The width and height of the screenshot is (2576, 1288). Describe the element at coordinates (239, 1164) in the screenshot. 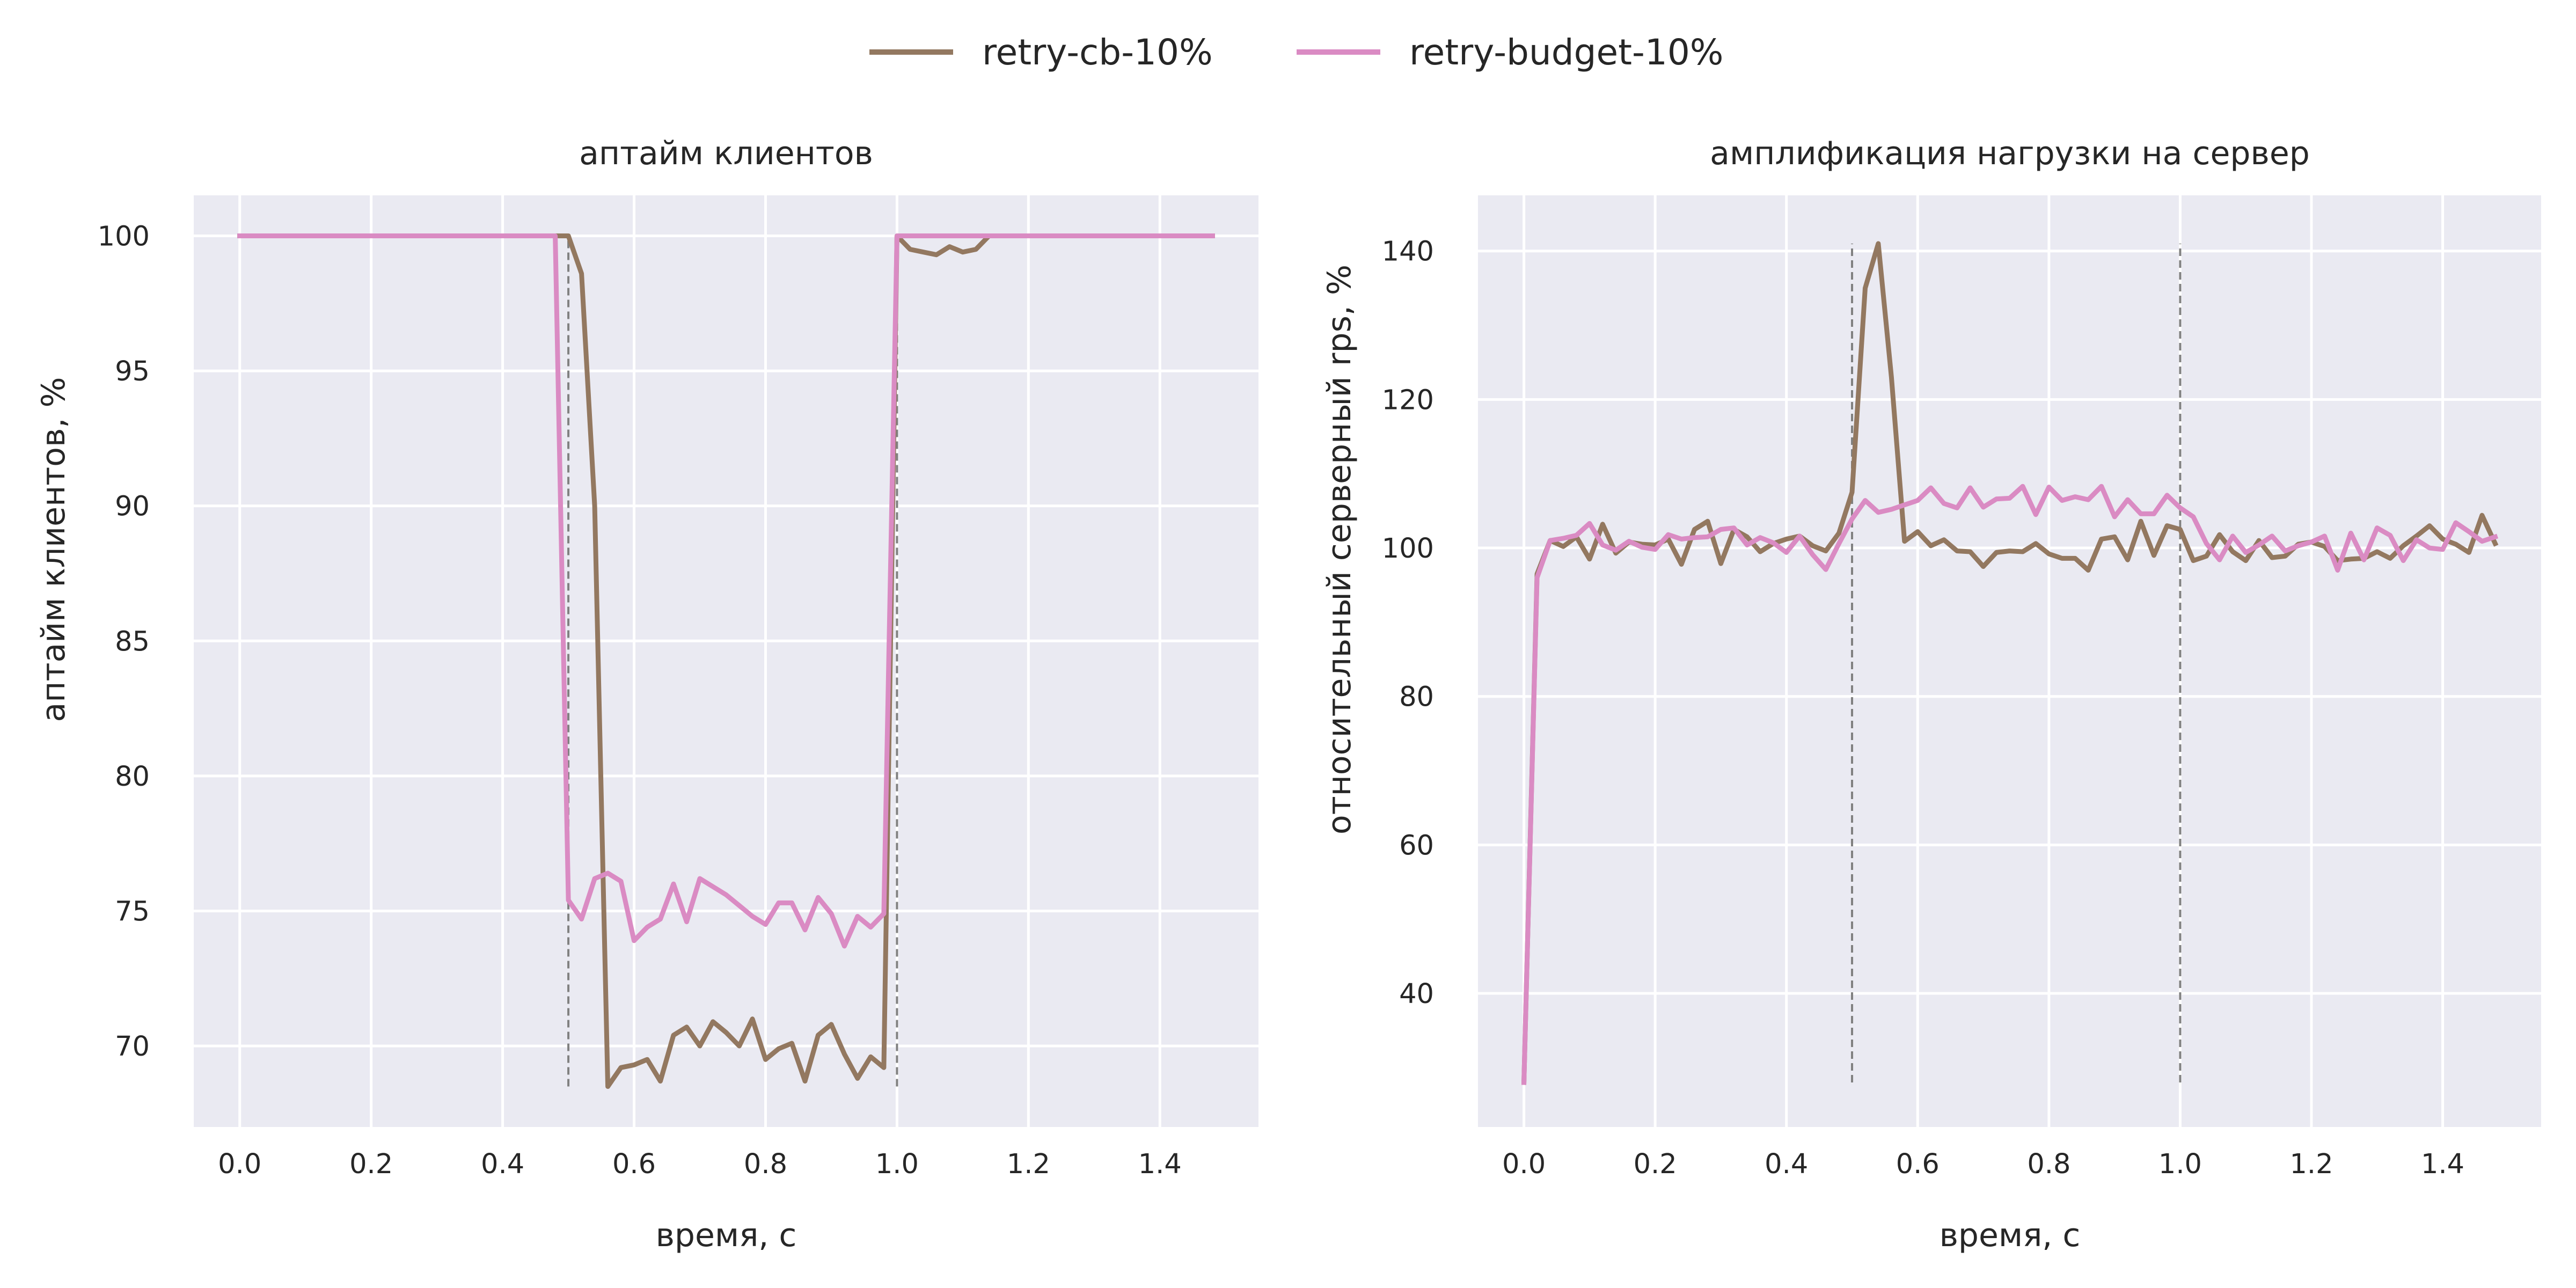

I see `left-panel-x-tick-label: 0.0` at that location.